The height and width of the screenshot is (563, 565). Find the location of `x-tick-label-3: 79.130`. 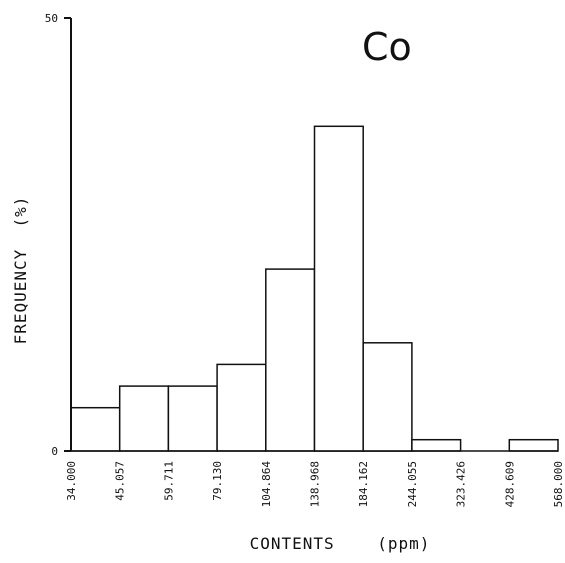

x-tick-label-3: 79.130 is located at coordinates (217, 481).